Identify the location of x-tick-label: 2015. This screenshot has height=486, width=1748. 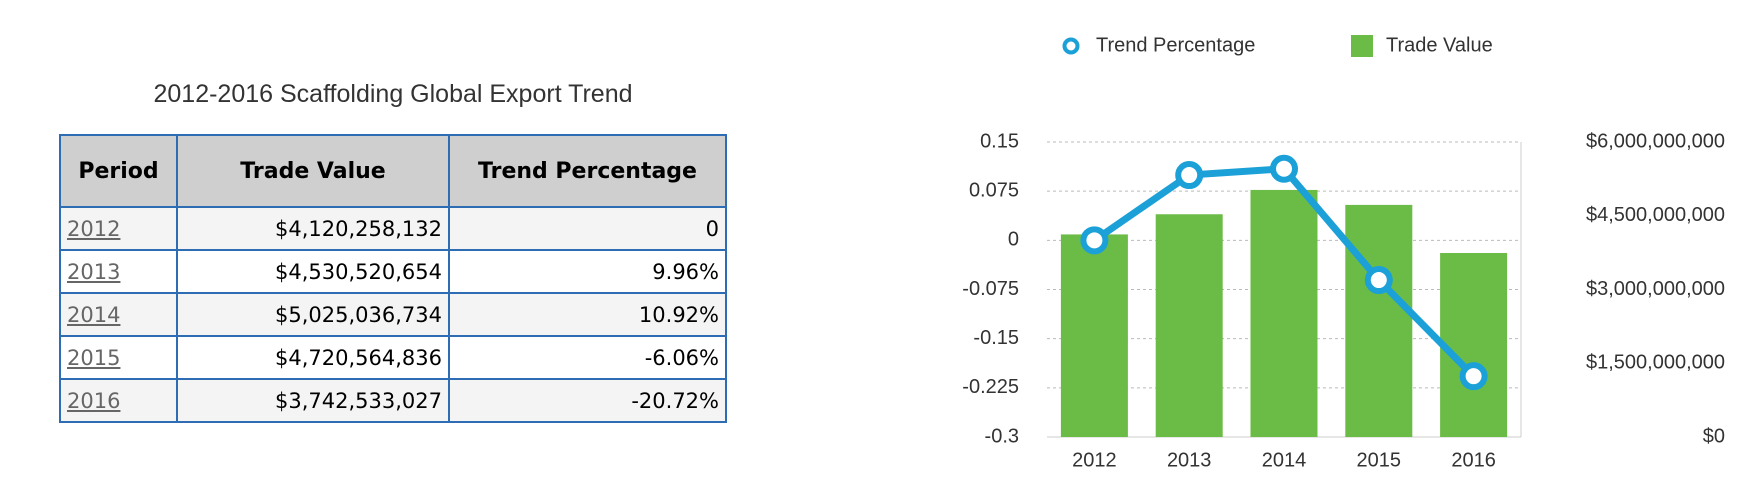
(1379, 460).